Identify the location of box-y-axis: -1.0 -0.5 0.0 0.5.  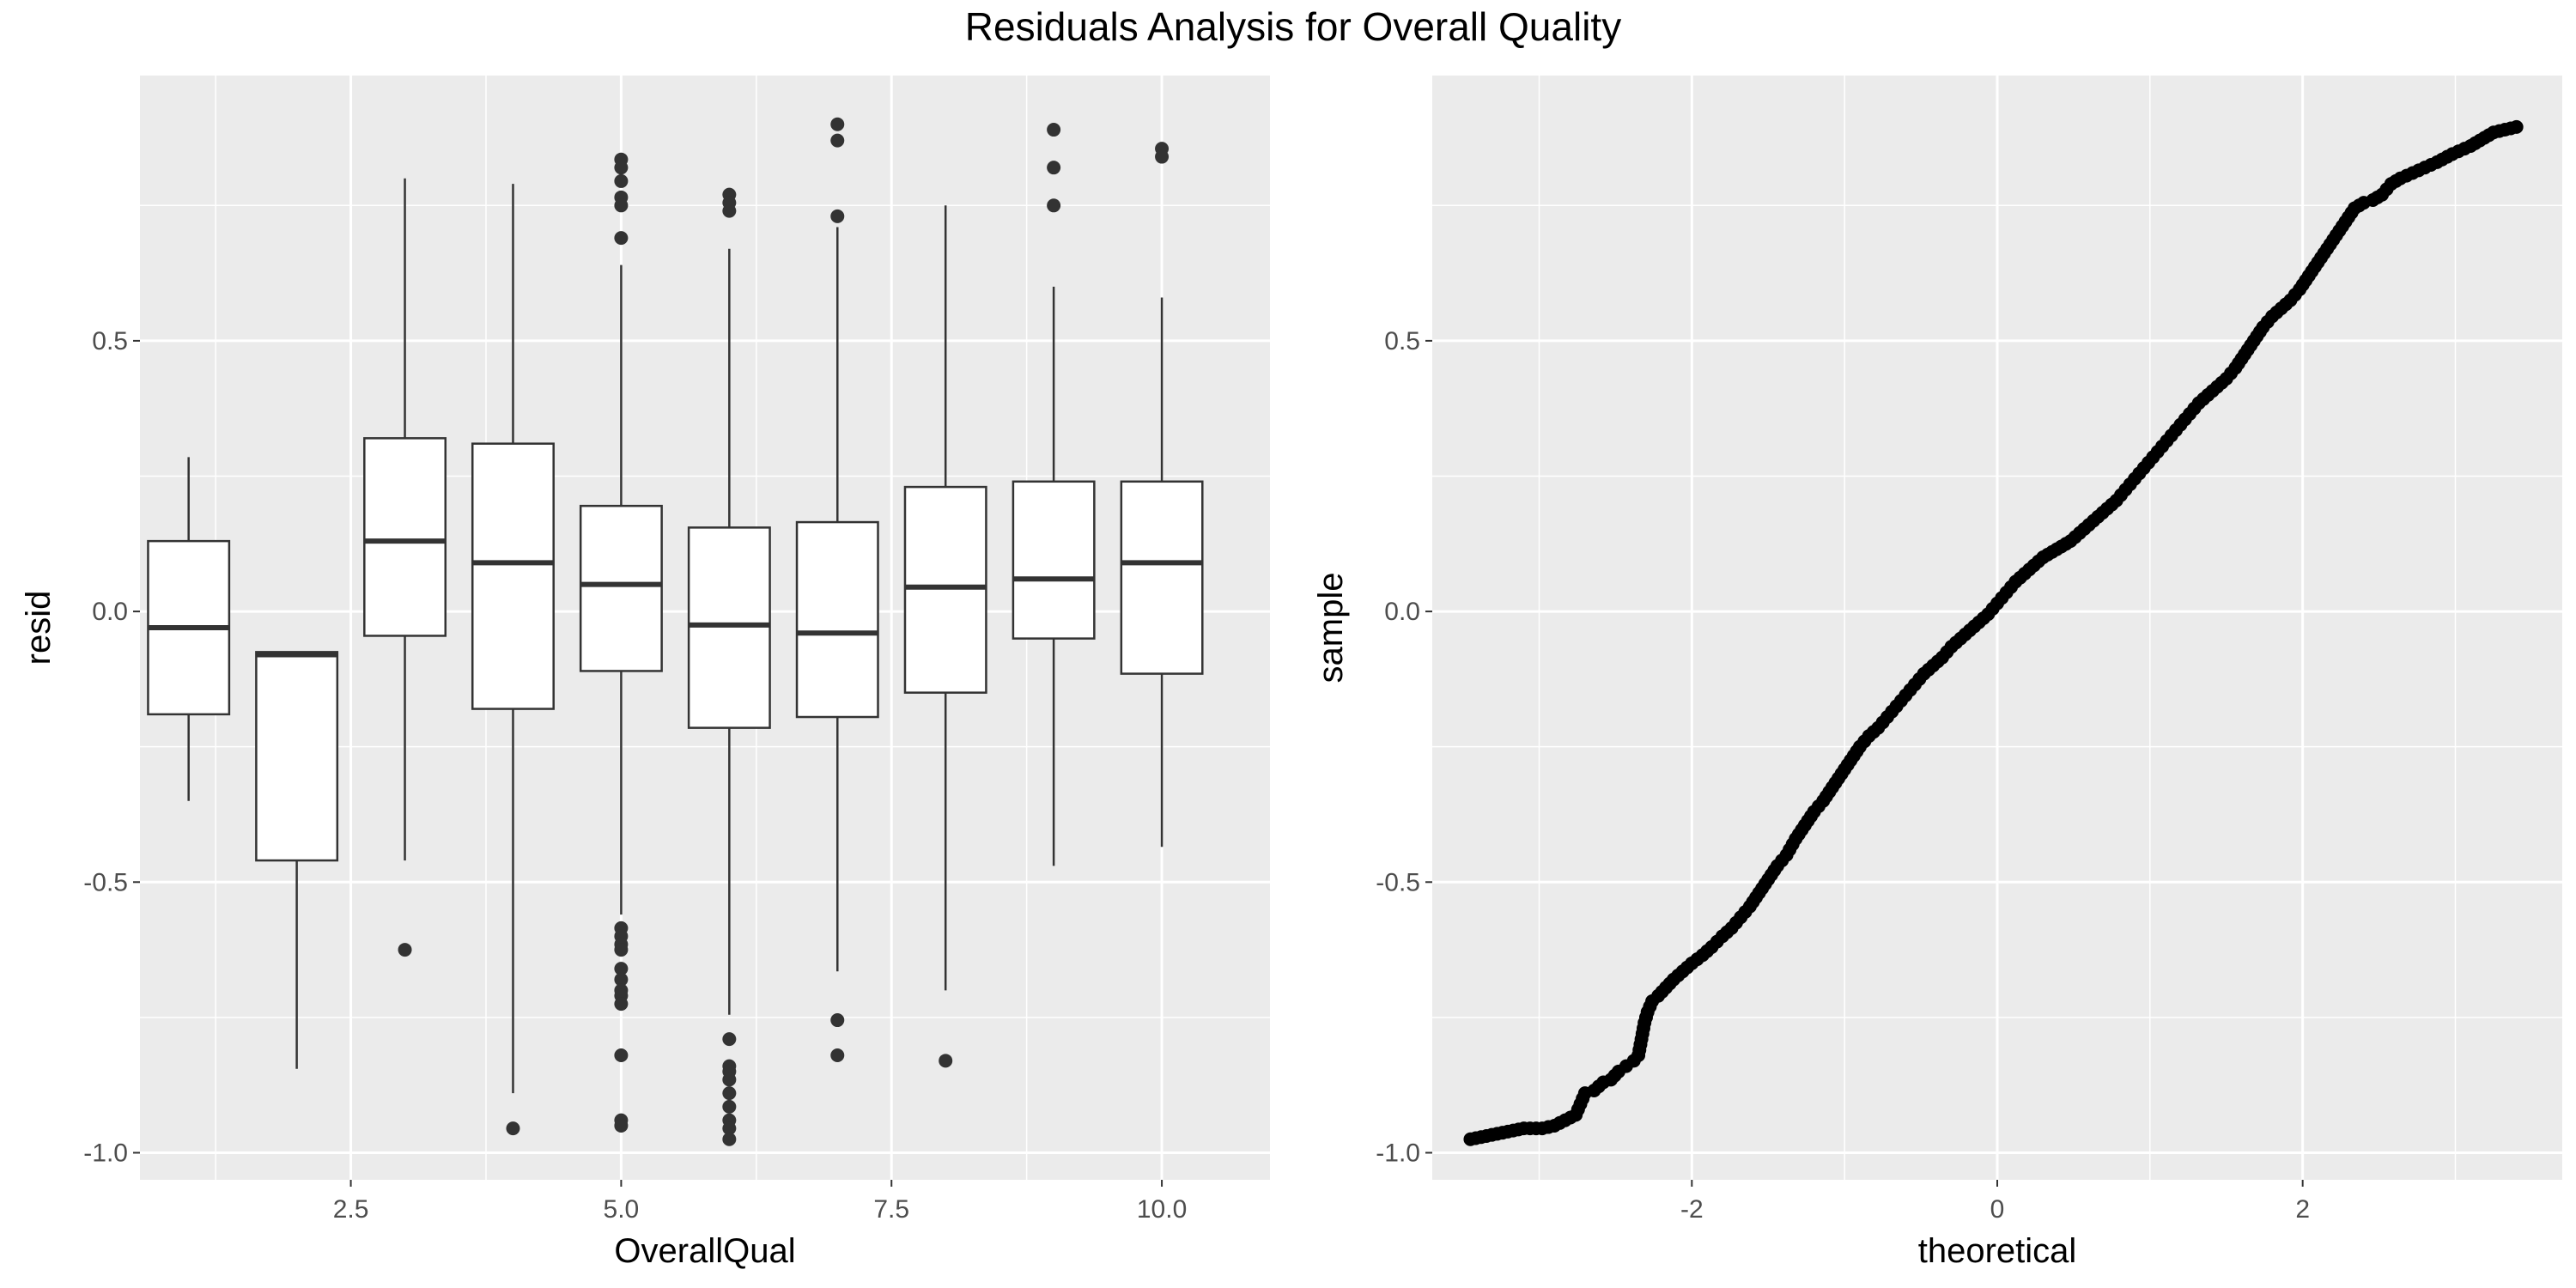
(112, 747).